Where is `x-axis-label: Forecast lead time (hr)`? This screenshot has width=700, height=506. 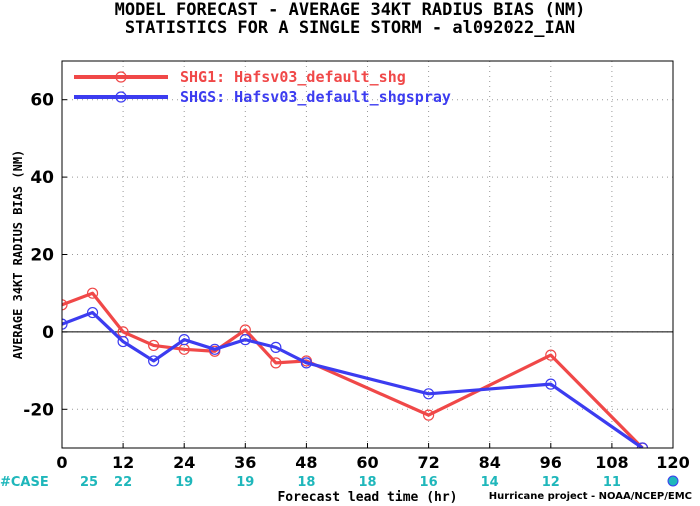 x-axis-label: Forecast lead time (hr) is located at coordinates (367, 497).